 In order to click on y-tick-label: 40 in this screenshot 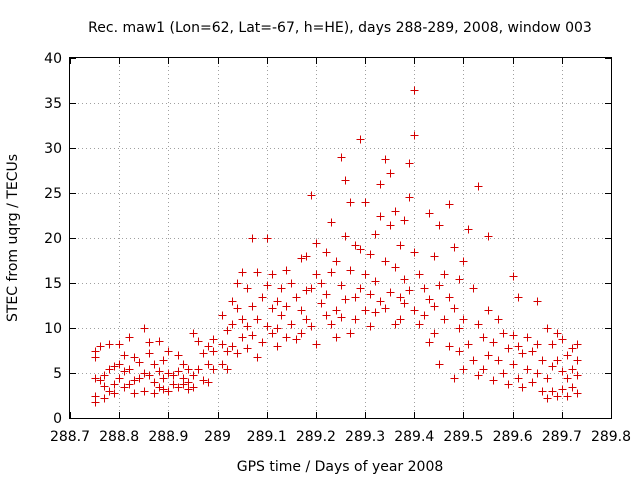, I will do `click(53, 59)`.